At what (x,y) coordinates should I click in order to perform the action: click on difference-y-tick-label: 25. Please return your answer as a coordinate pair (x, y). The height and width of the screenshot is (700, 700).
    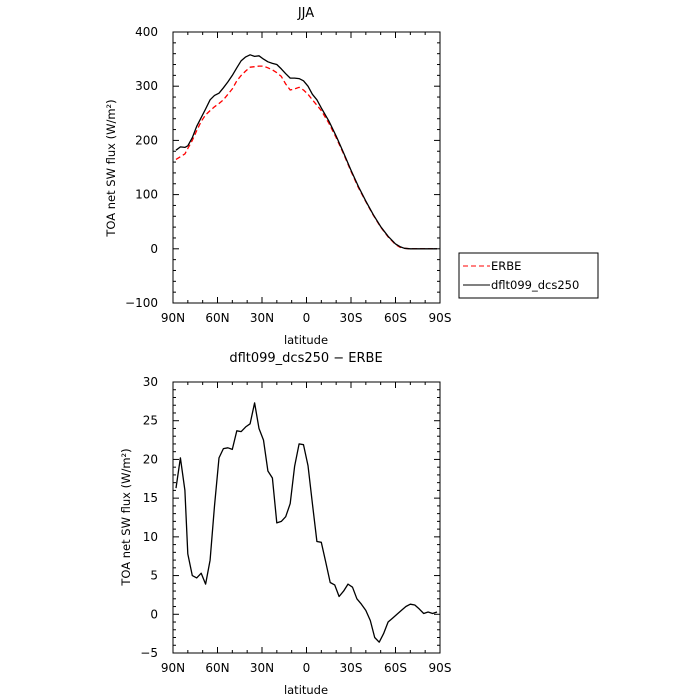
    Looking at the image, I should click on (150, 421).